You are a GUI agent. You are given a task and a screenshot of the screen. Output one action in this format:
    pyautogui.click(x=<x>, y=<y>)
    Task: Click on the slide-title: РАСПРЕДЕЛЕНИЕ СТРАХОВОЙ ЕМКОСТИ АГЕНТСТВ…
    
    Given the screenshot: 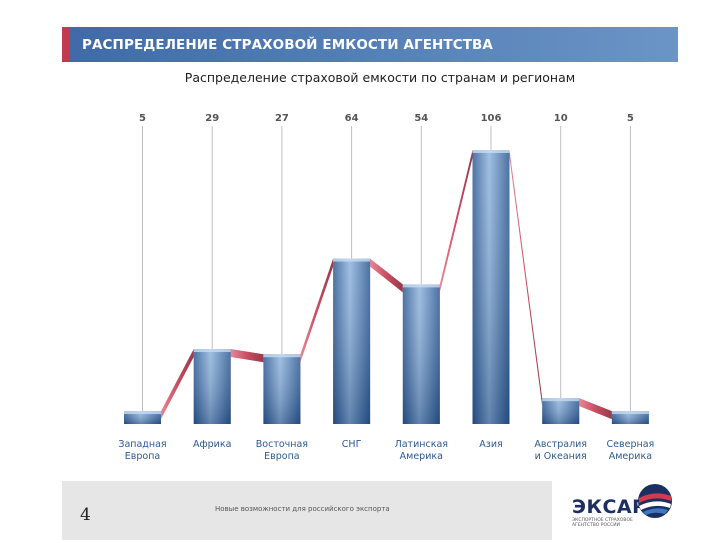 What is the action you would take?
    pyautogui.click(x=287, y=45)
    